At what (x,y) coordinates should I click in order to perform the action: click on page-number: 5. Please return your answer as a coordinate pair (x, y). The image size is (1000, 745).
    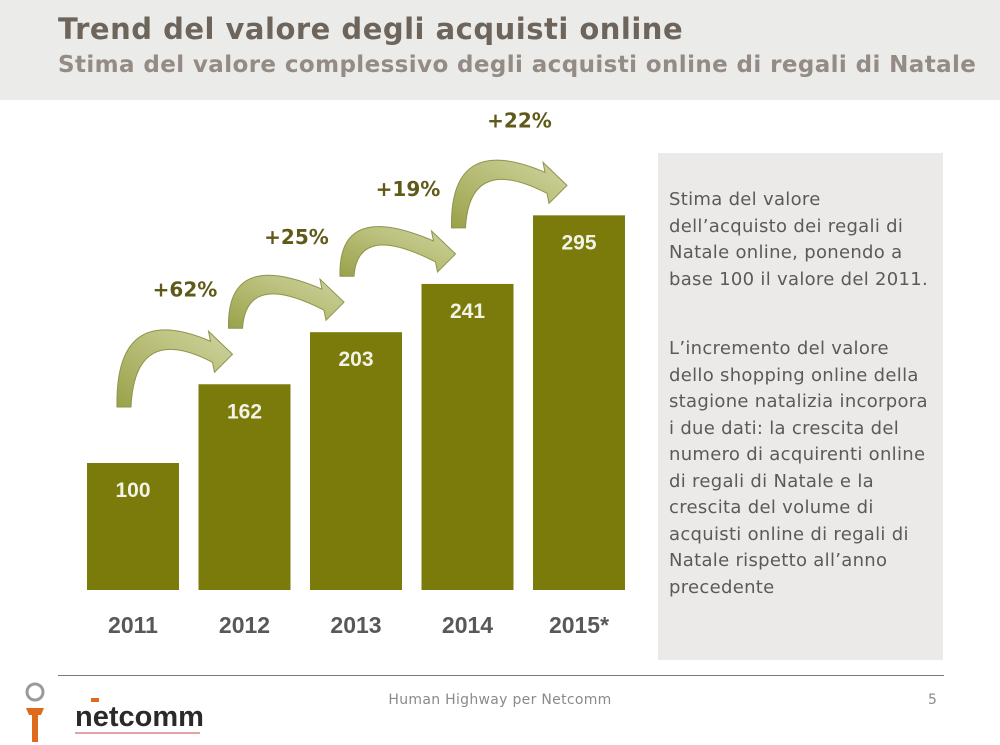
    Looking at the image, I should click on (932, 700).